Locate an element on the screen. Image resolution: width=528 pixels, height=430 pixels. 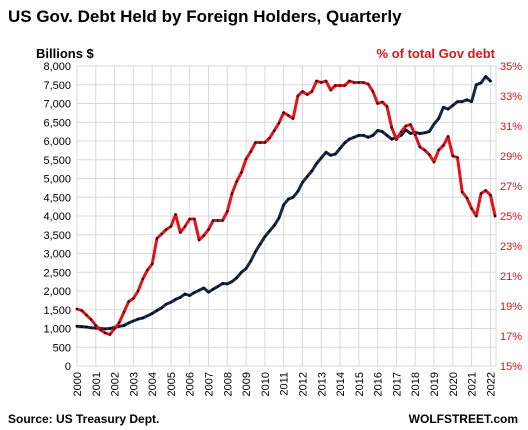
left-tick-label: 8,000 is located at coordinates (57, 67).